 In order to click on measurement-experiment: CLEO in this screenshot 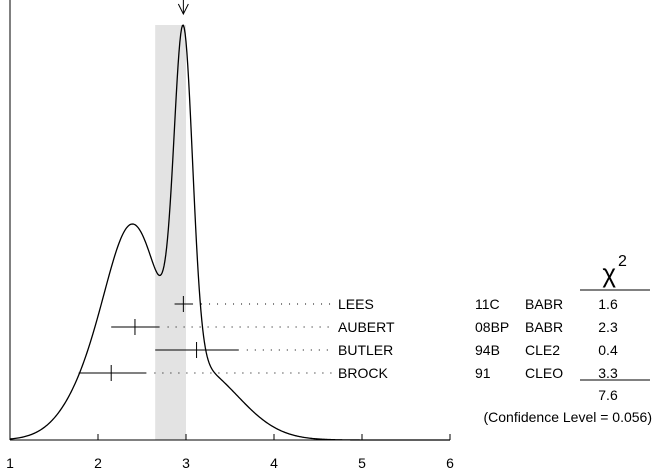, I will do `click(544, 373)`.